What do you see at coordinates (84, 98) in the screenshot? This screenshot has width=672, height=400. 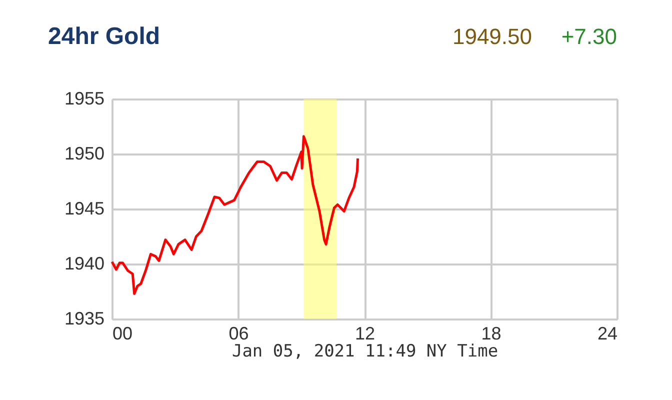 I see `y-tick-label: 1955` at bounding box center [84, 98].